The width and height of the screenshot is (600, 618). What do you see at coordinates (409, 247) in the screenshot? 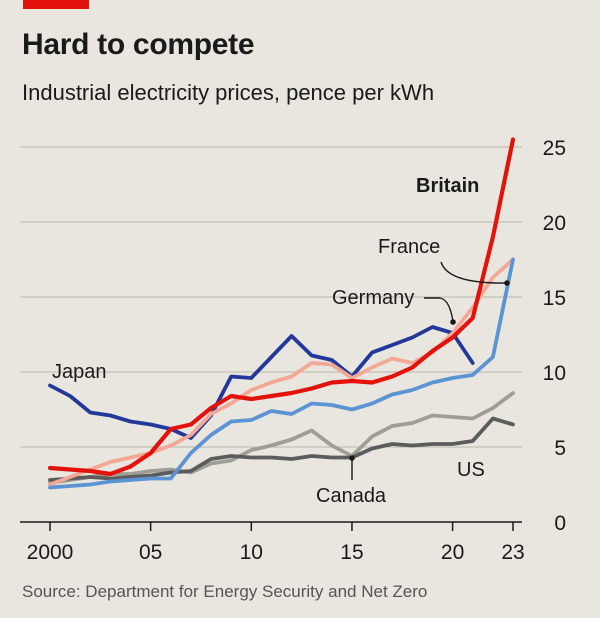
I see `series-label-france: France` at bounding box center [409, 247].